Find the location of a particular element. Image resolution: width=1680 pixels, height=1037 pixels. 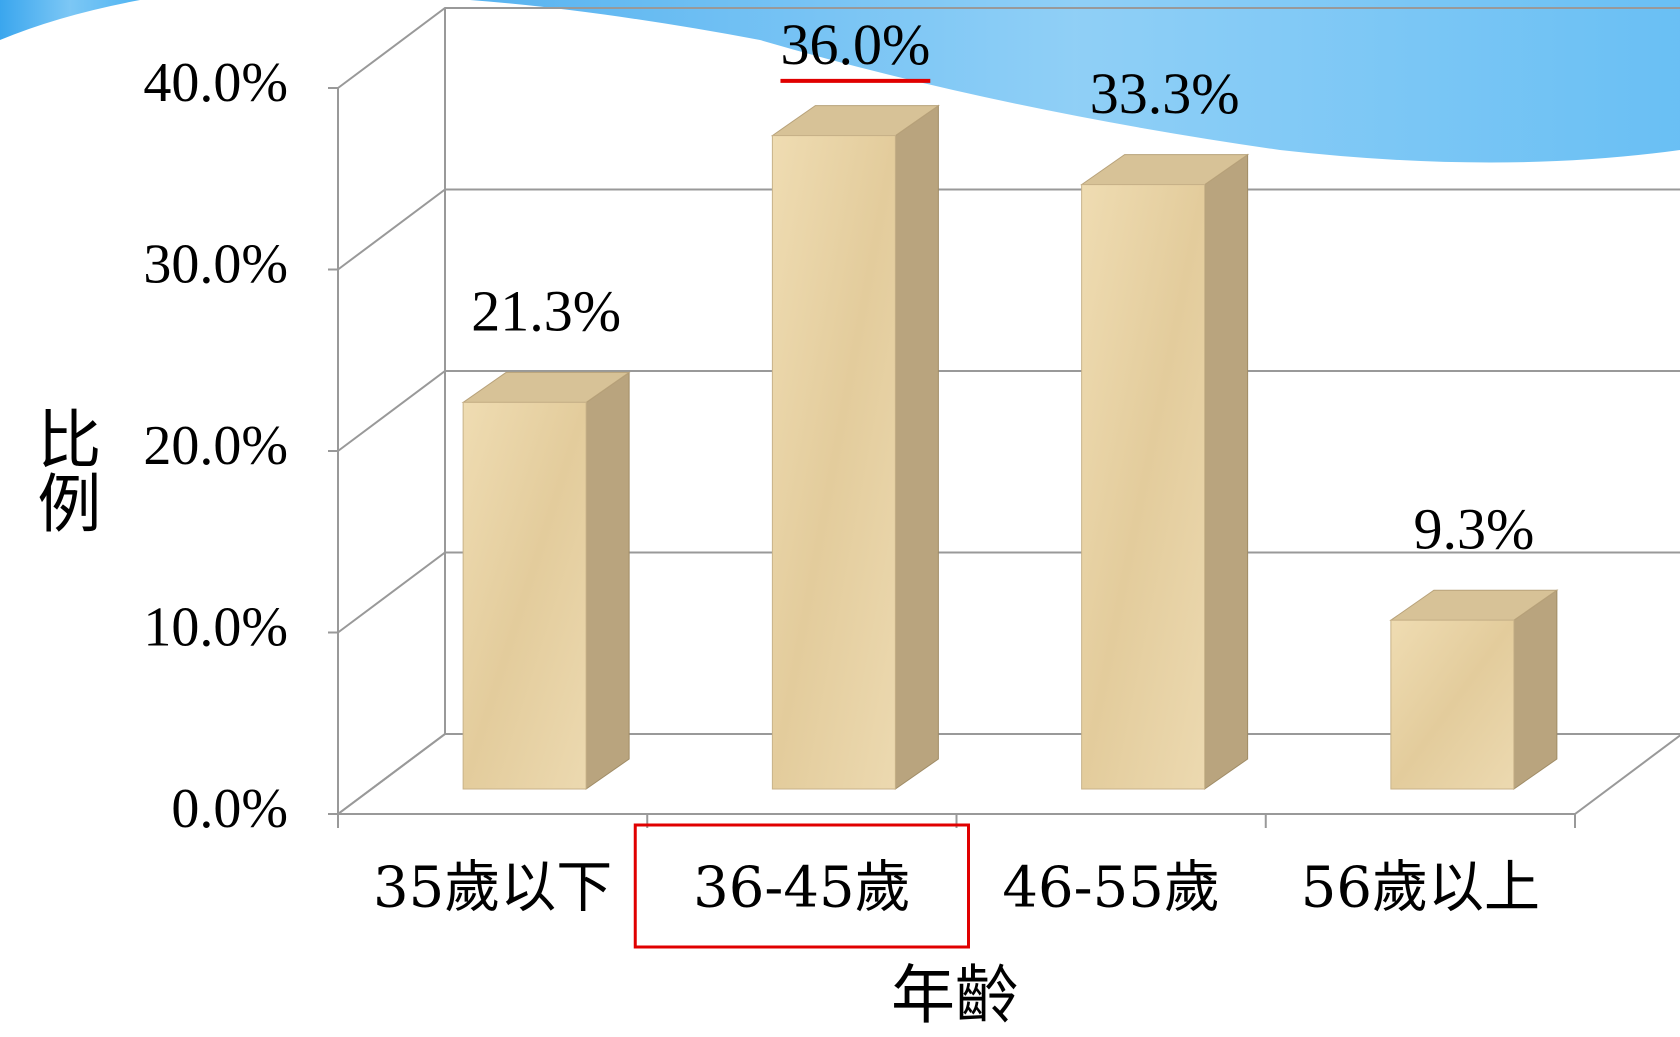

y-tick-label: 10.0% is located at coordinates (215, 627).